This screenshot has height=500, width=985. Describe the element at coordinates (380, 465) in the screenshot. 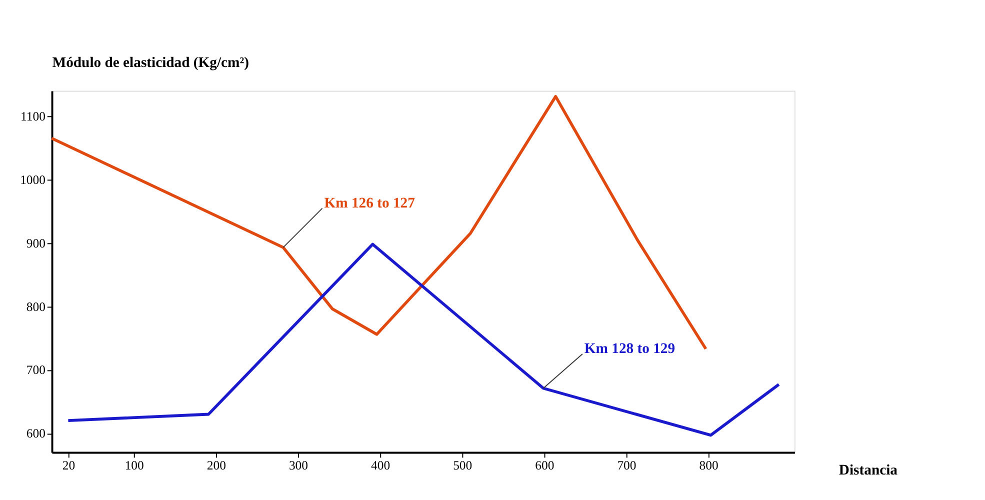

I see `x-tick-label: 400` at that location.